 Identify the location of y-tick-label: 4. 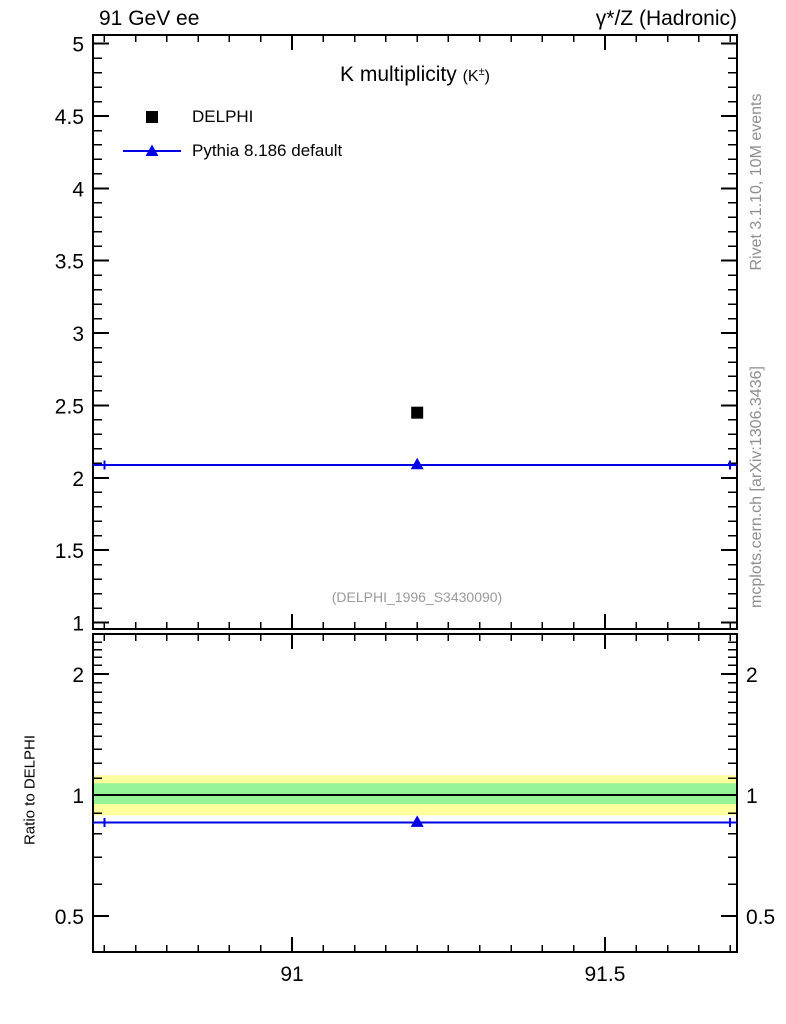
(78, 189).